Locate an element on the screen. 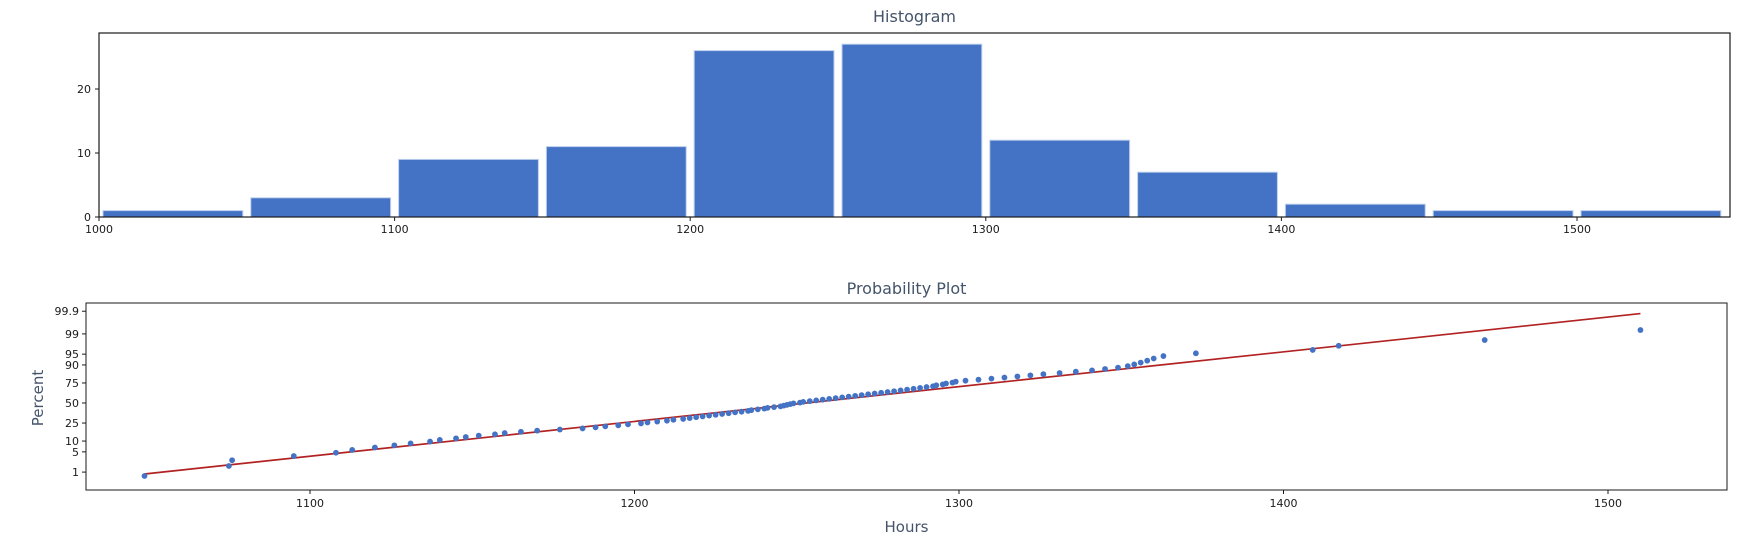 Image resolution: width=1756 pixels, height=549 pixels. x-tick-label: 1400 is located at coordinates (1284, 503).